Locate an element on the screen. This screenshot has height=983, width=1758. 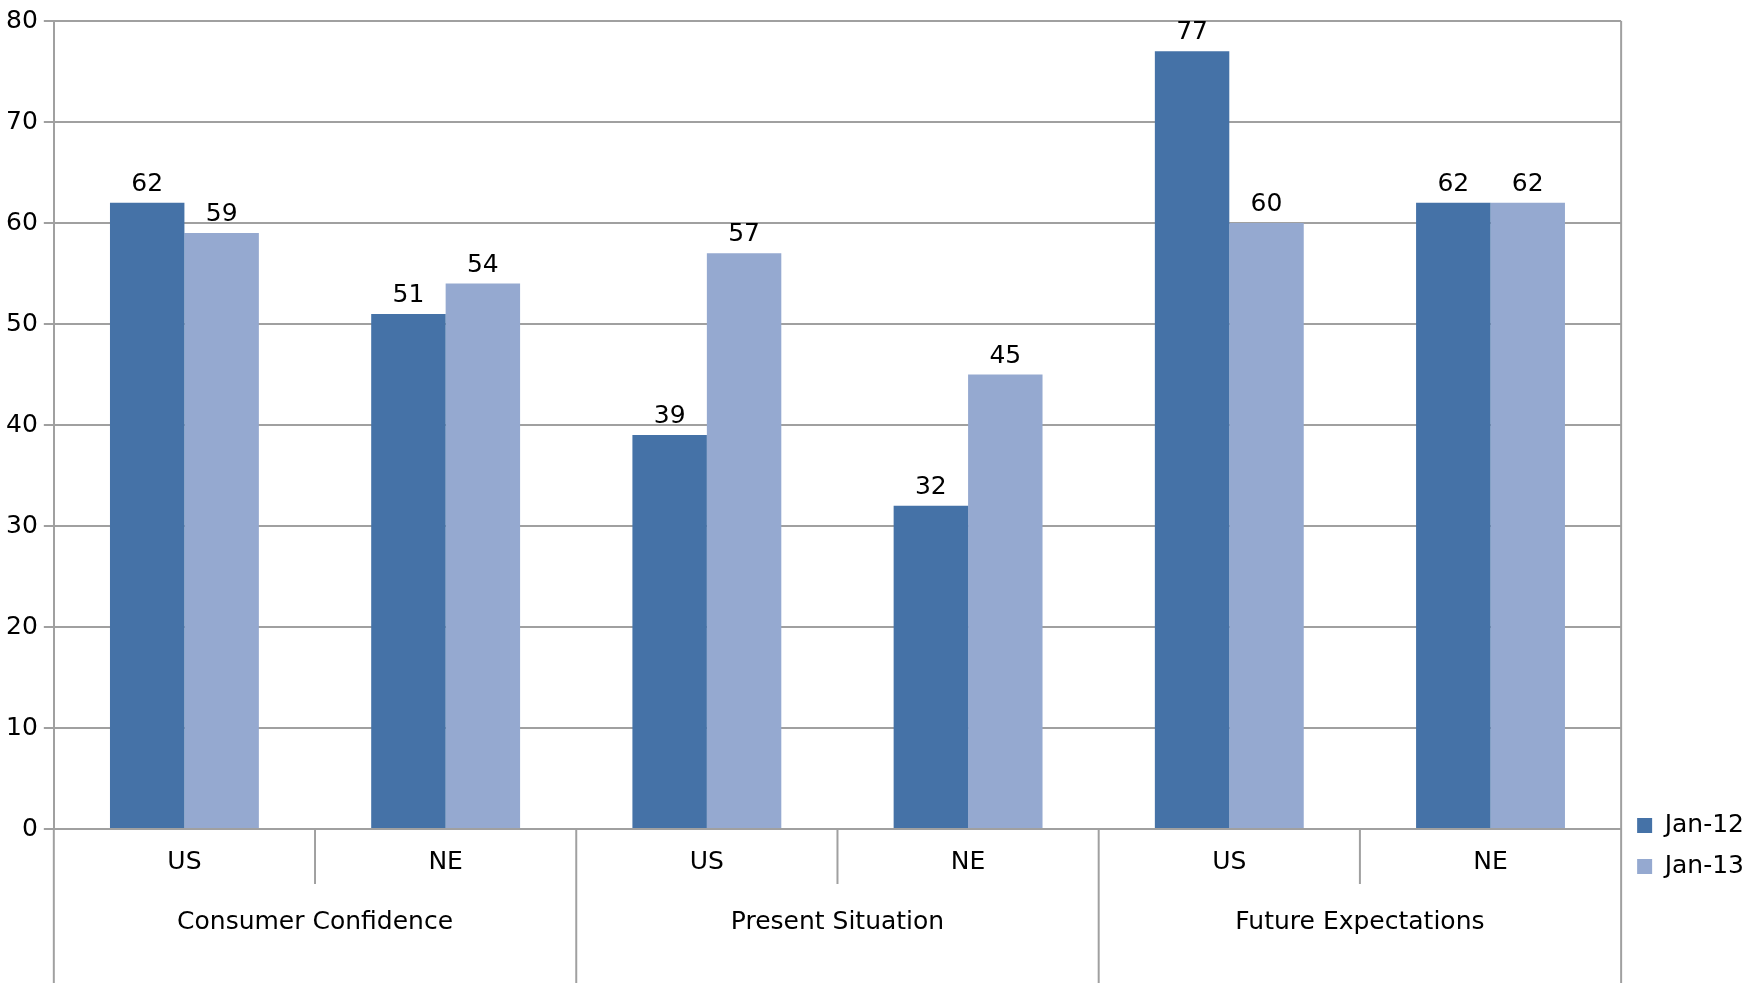
data-label: 77 is located at coordinates (1192, 31).